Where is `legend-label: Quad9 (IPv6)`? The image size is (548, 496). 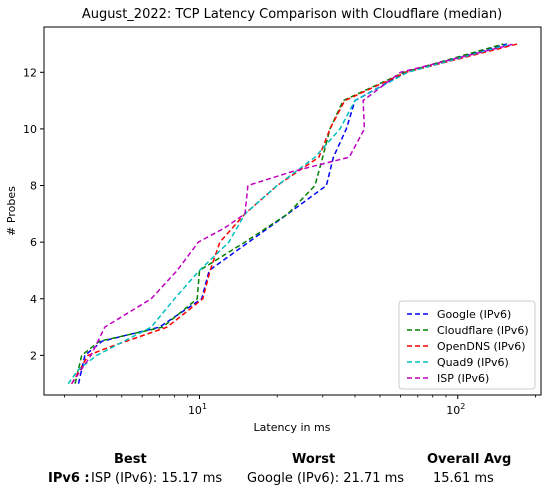 legend-label: Quad9 (IPv6) is located at coordinates (473, 362).